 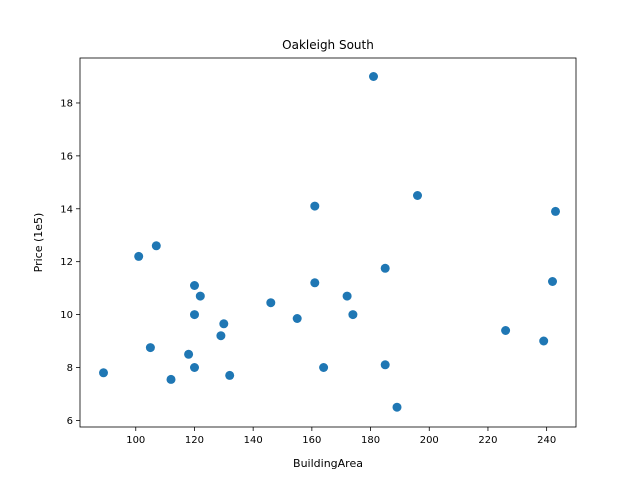 I want to click on y-tick-label: 10, so click(x=66, y=315).